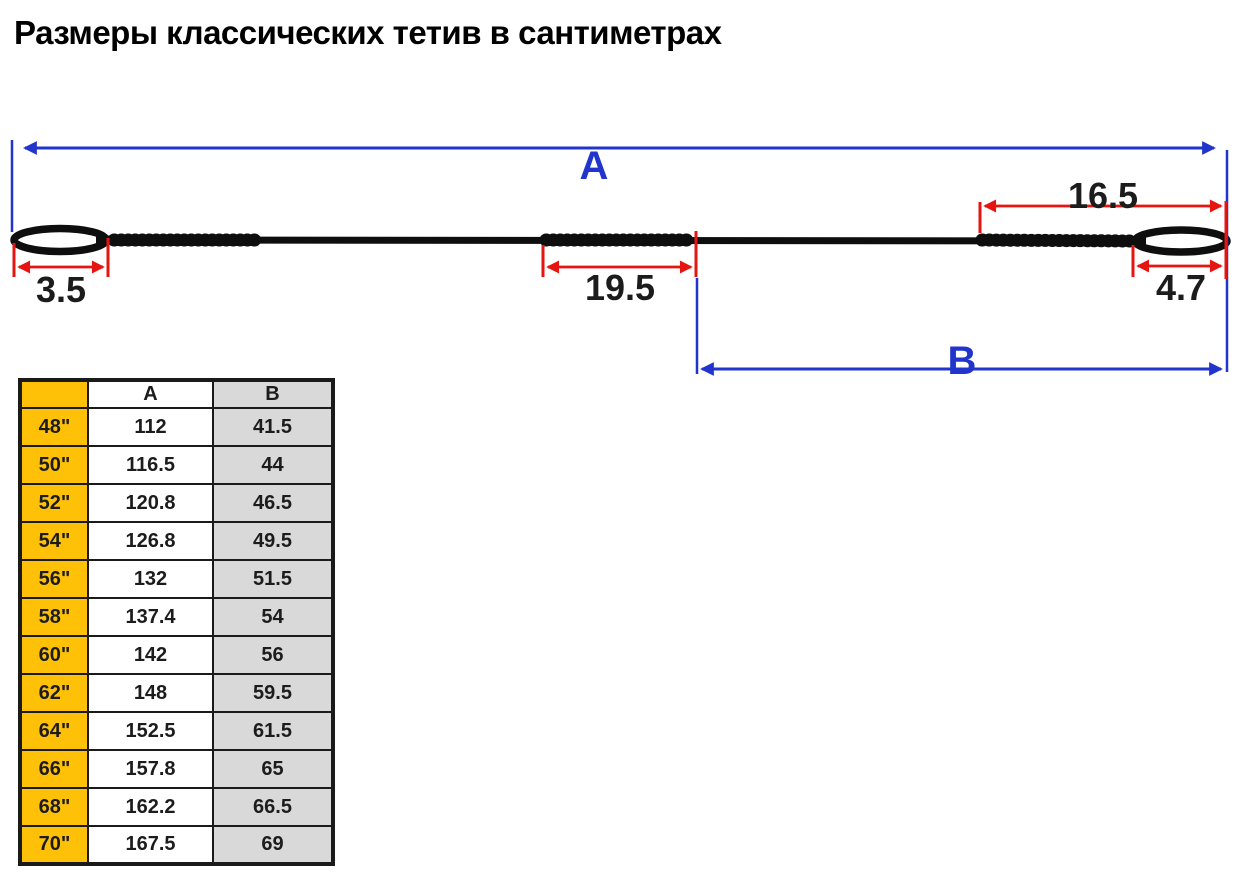 The image size is (1240, 890). Describe the element at coordinates (273, 617) in the screenshot. I see `cell-b-value: 54` at that location.